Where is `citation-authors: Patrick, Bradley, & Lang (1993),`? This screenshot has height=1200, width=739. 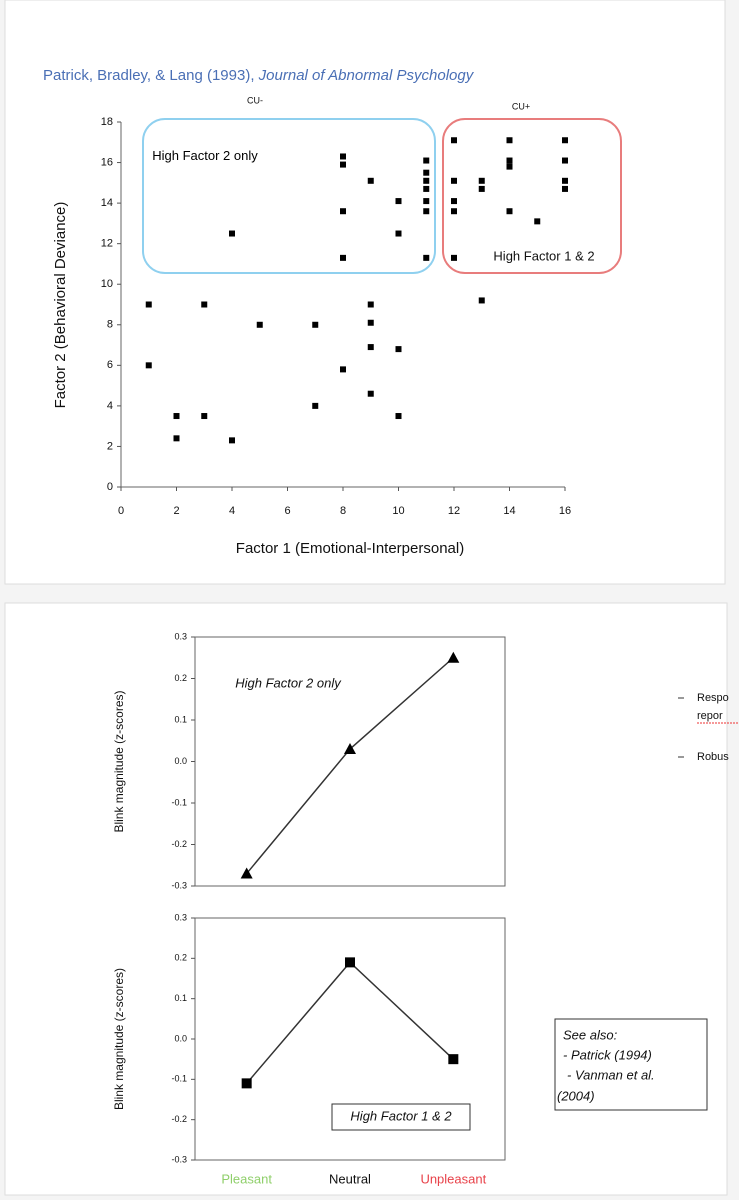
citation-authors: Patrick, Bradley, & Lang (1993), is located at coordinates (151, 75).